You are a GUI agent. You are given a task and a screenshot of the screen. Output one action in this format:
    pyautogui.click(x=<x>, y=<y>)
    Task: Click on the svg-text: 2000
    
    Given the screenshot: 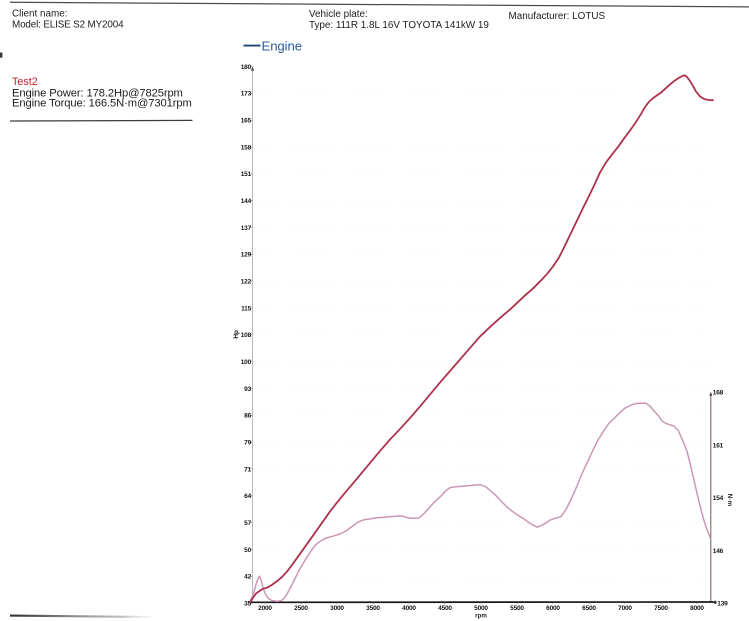 What is the action you would take?
    pyautogui.click(x=265, y=608)
    